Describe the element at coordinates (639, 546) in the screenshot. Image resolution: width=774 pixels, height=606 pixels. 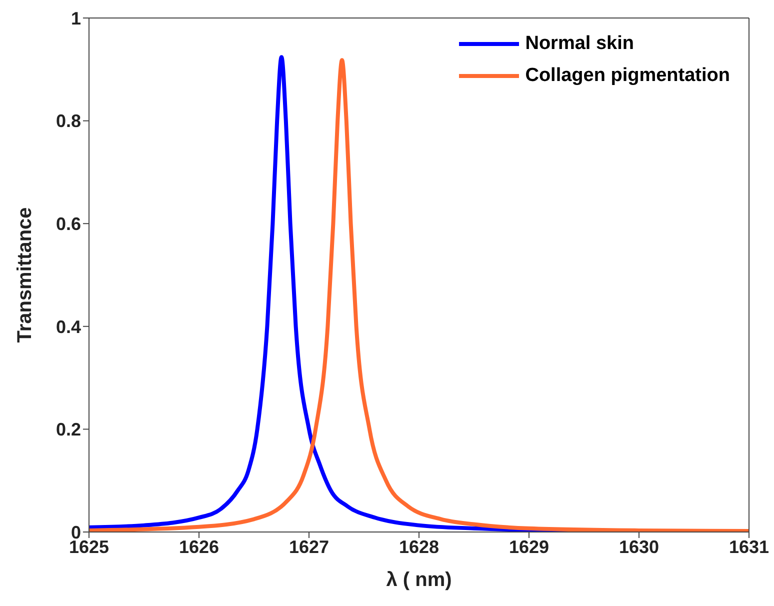
I see `x-tick-label: 1630` at that location.